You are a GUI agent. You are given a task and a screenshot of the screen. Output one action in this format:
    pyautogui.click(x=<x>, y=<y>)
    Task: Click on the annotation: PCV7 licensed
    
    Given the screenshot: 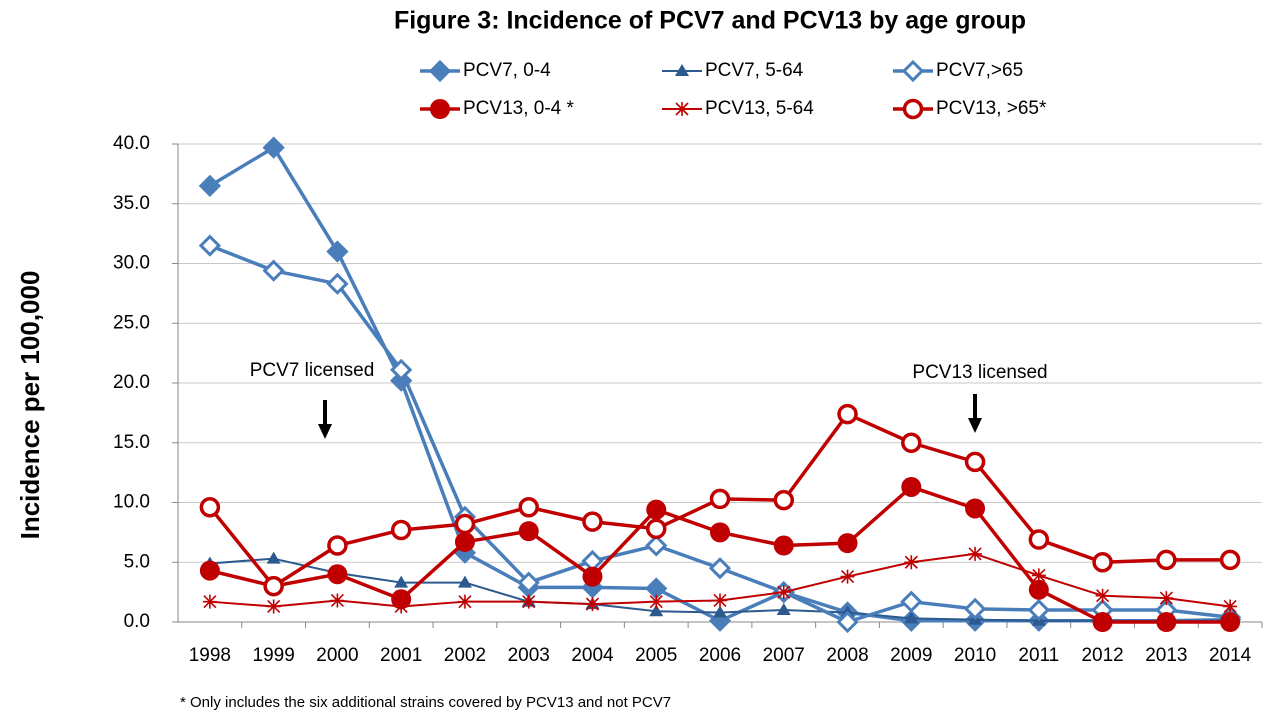 What is the action you would take?
    pyautogui.click(x=312, y=370)
    